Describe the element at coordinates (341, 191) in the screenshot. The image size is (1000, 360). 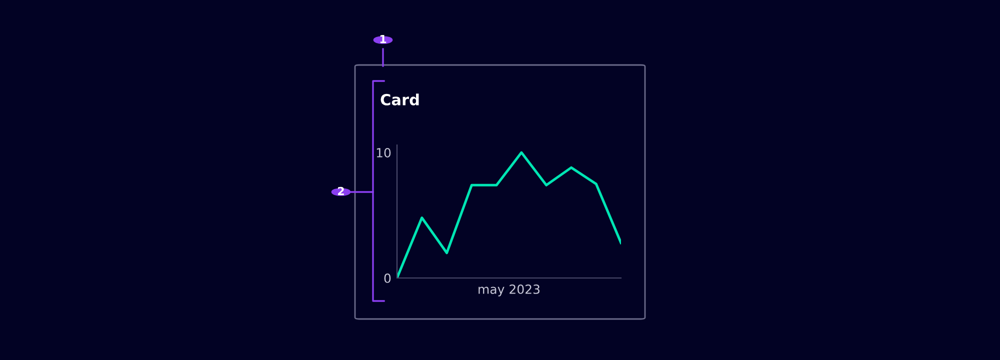
I see `text: 2` at that location.